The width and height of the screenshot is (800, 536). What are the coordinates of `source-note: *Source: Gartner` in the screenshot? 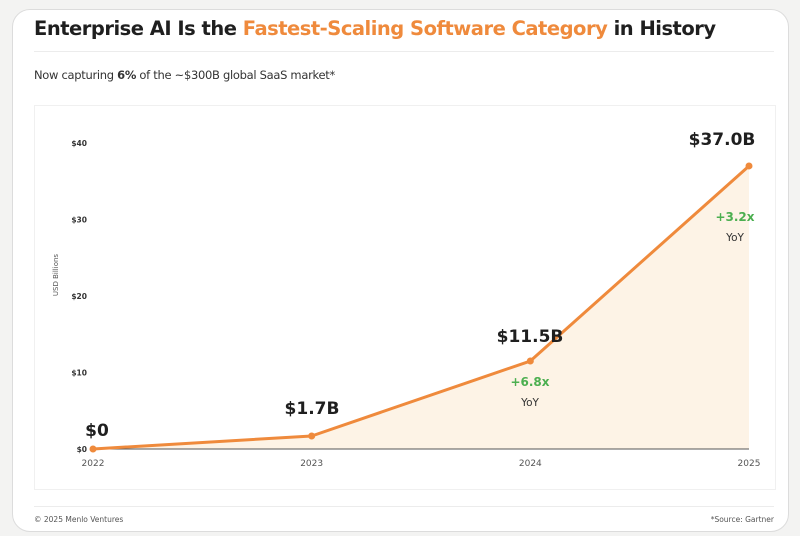 It's located at (742, 519).